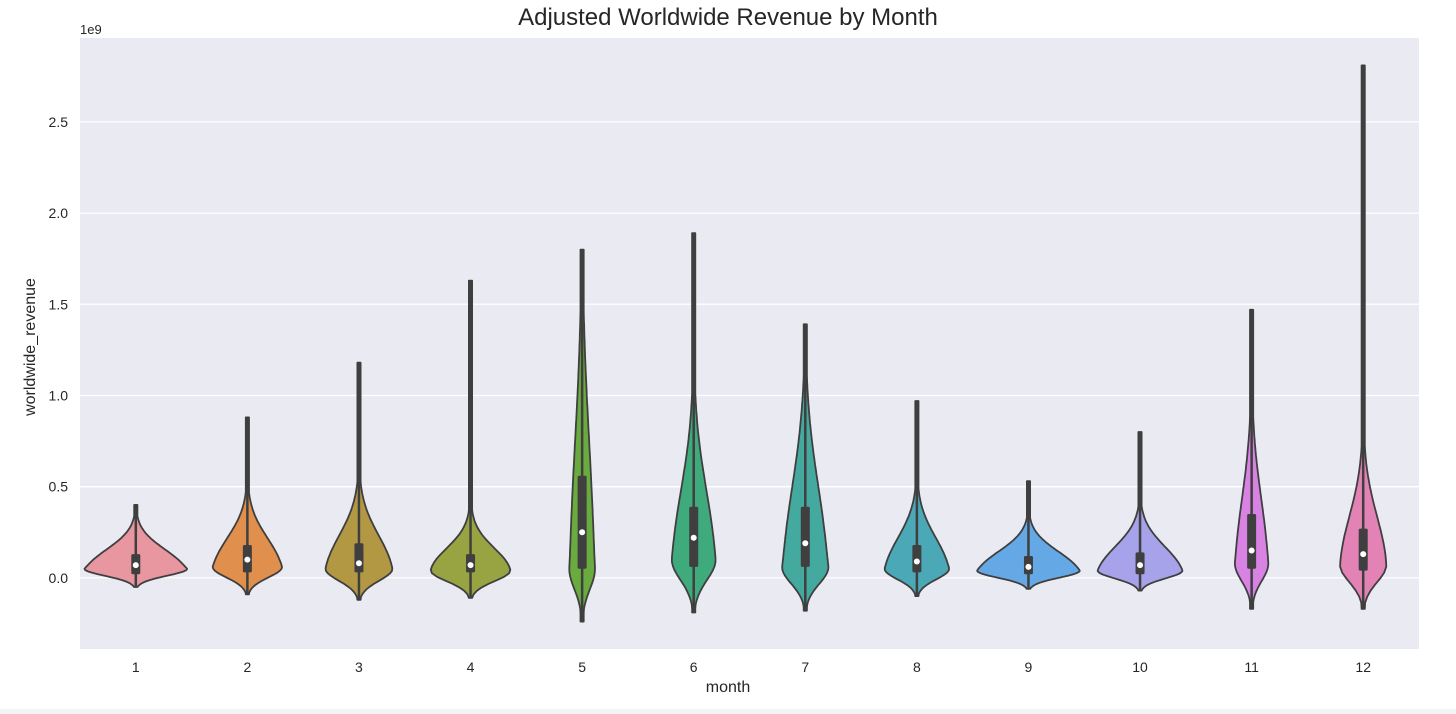 This screenshot has width=1456, height=714. What do you see at coordinates (359, 667) in the screenshot?
I see `x-tick-label: 3` at bounding box center [359, 667].